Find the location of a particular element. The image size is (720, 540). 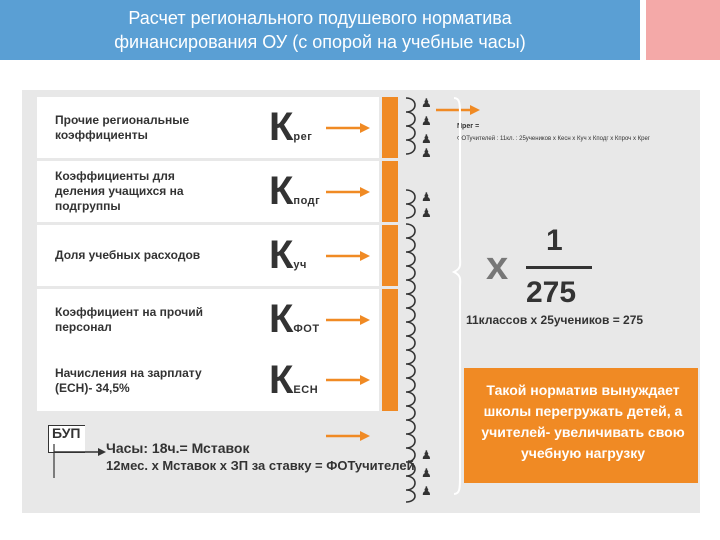

right-brace is located at coordinates (457, 296).